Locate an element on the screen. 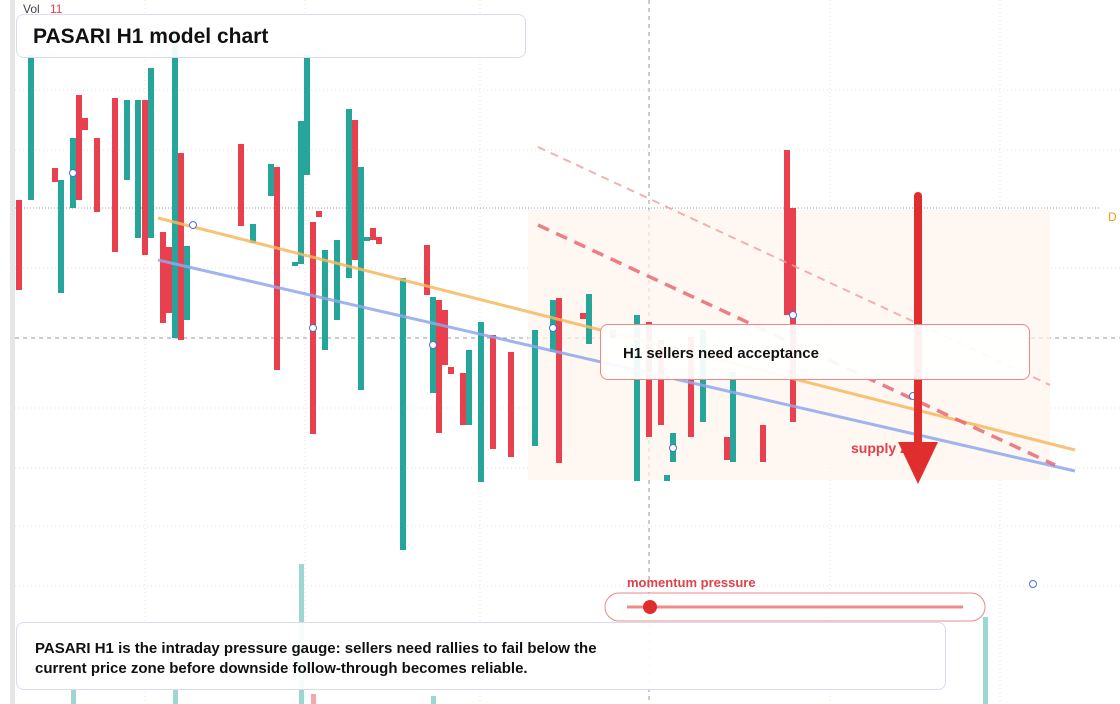 The width and height of the screenshot is (1120, 704). arrow-head is located at coordinates (918, 463).